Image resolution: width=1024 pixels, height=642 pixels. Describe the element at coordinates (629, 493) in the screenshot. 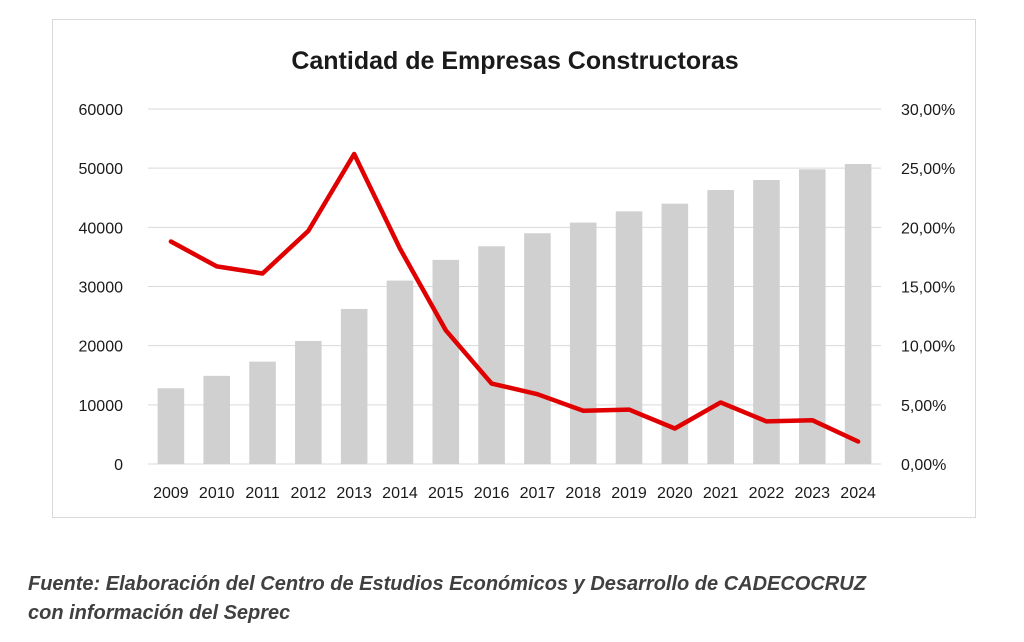

I see `x-tick-label: 2019` at that location.